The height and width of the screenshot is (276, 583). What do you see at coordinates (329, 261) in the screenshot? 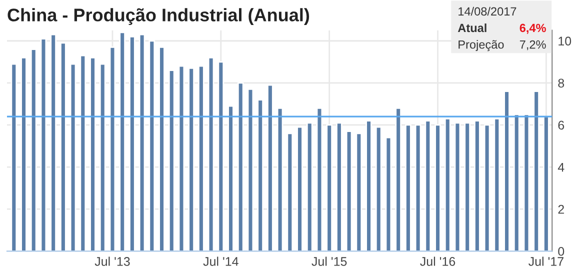
I see `x-tick-label: Jul '15` at bounding box center [329, 261].